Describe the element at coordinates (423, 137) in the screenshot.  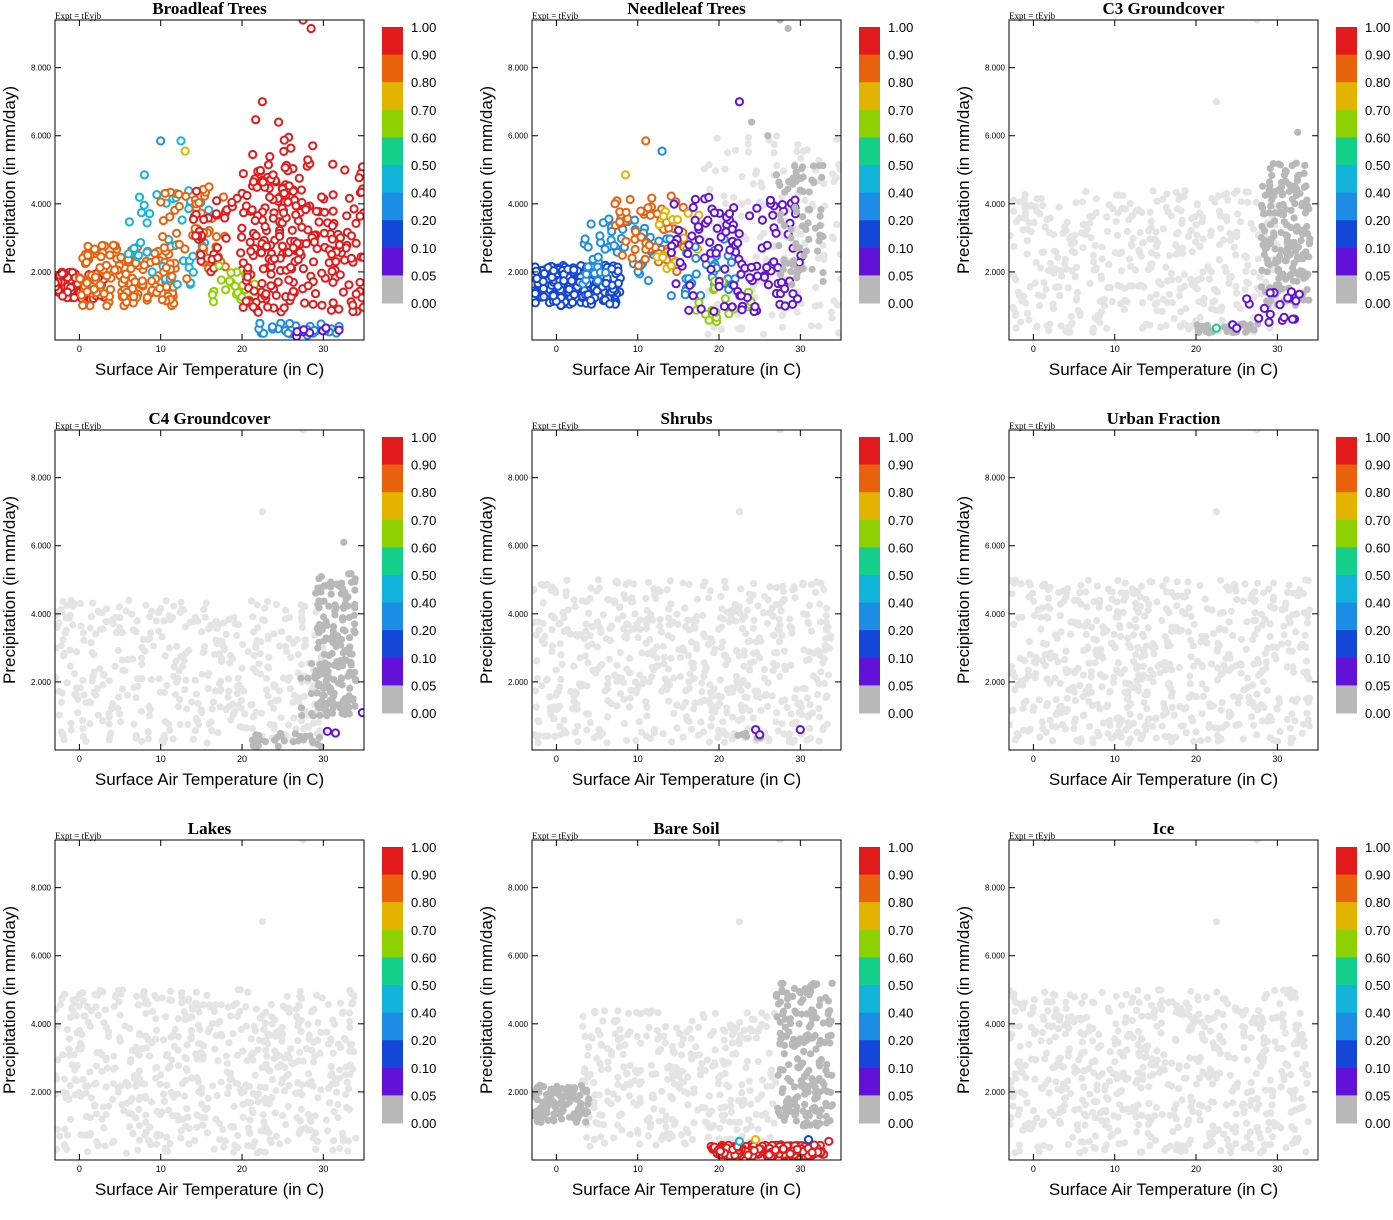
I see `colorbar-label: 0.60` at that location.